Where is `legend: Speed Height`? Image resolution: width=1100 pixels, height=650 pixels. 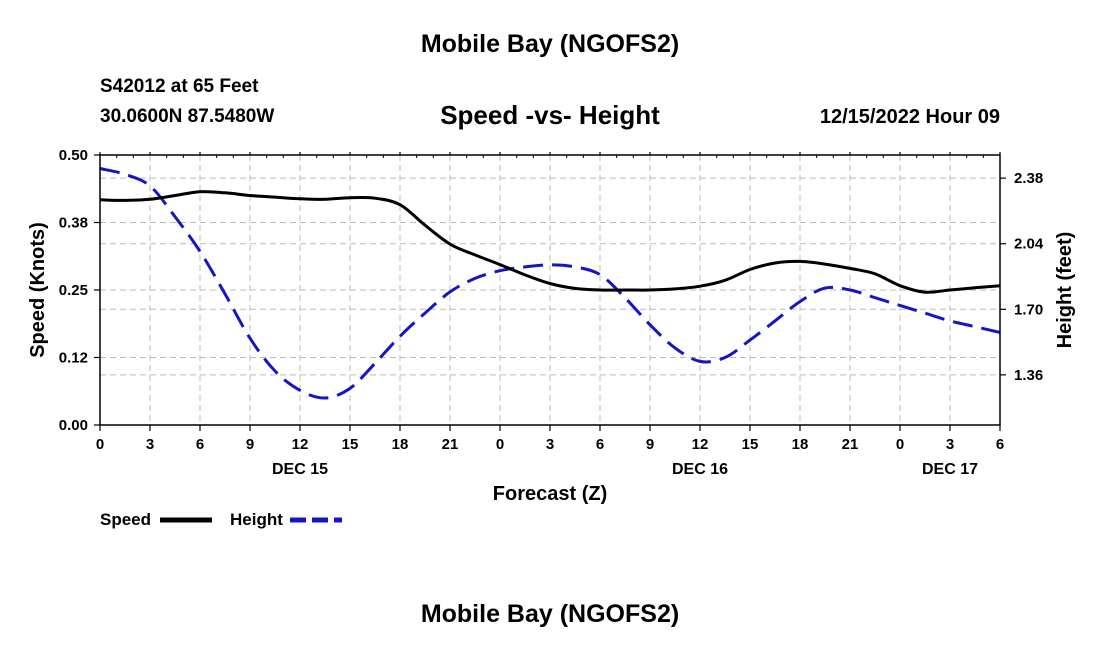 legend: Speed Height is located at coordinates (221, 519).